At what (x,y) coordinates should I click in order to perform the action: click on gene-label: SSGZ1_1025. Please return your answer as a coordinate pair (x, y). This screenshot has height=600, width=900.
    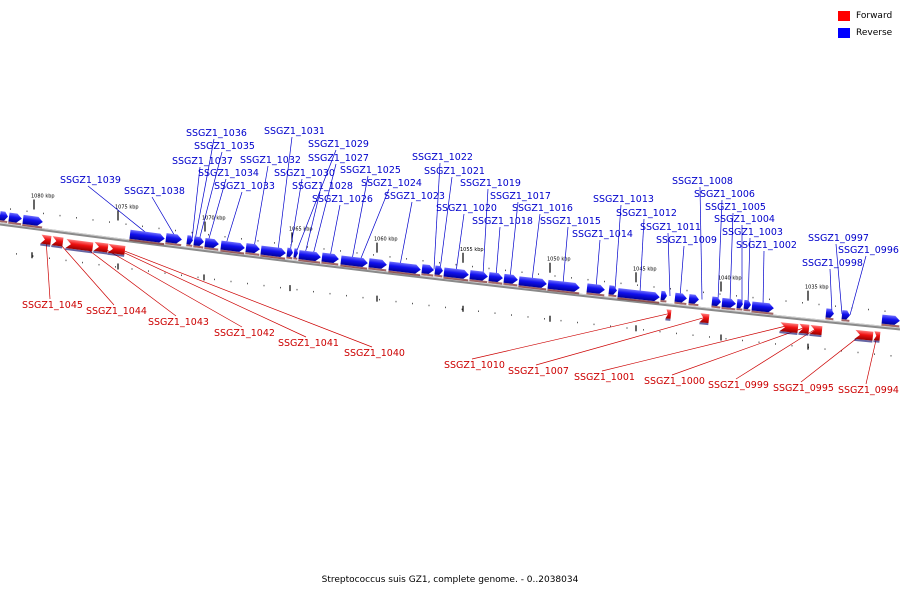
    Looking at the image, I should click on (370, 170).